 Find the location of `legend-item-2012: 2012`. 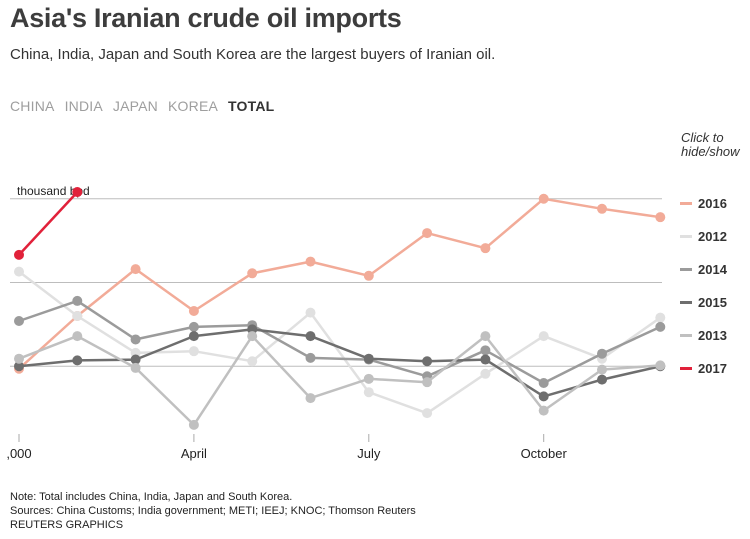

legend-item-2012: 2012 is located at coordinates (703, 236).